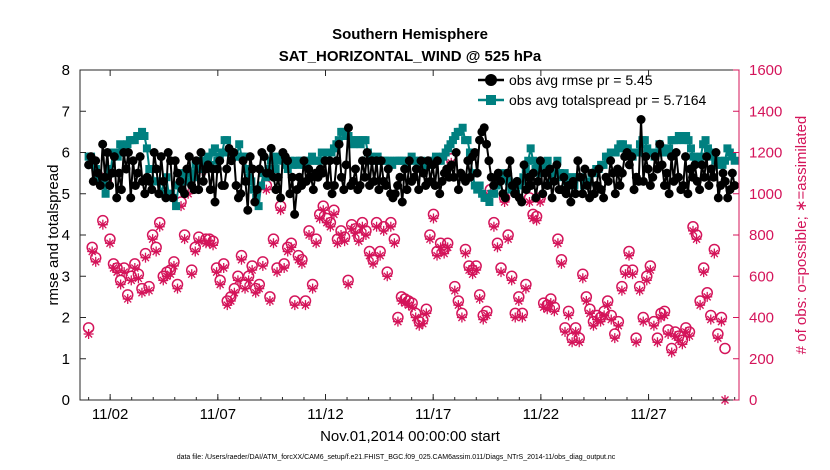 Image resolution: width=830 pixels, height=470 pixels. Describe the element at coordinates (765, 70) in the screenshot. I see `y2-tick-label: 1600` at that location.